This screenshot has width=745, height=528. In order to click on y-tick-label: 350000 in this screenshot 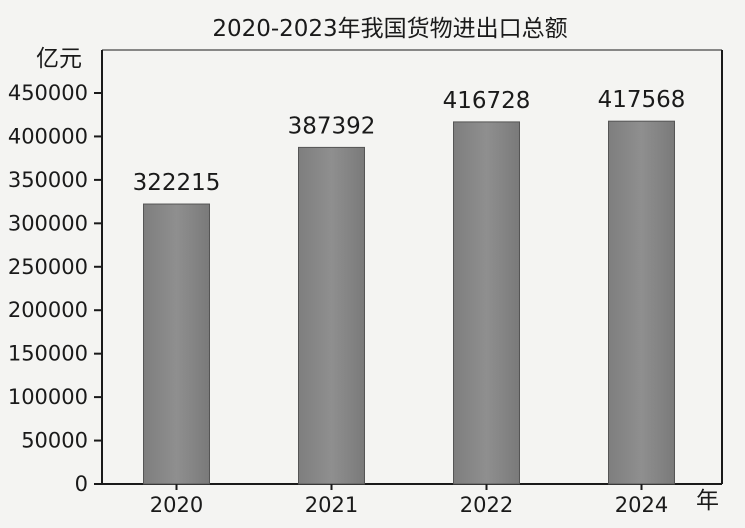, I will do `click(48, 180)`.